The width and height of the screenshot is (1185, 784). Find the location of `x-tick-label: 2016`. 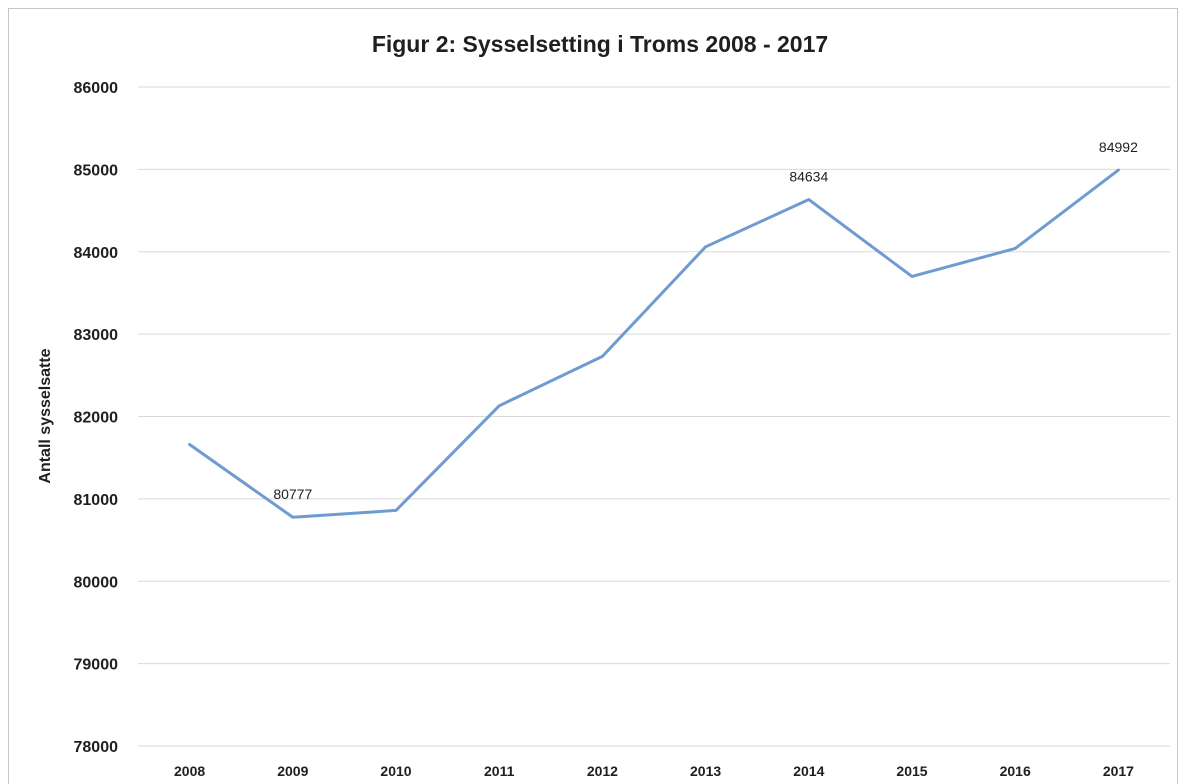

x-tick-label: 2016 is located at coordinates (1015, 771).